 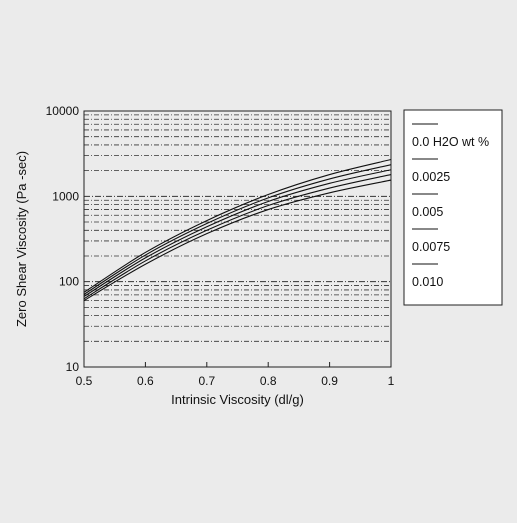 I want to click on legend-label: 0.0025, so click(x=431, y=177).